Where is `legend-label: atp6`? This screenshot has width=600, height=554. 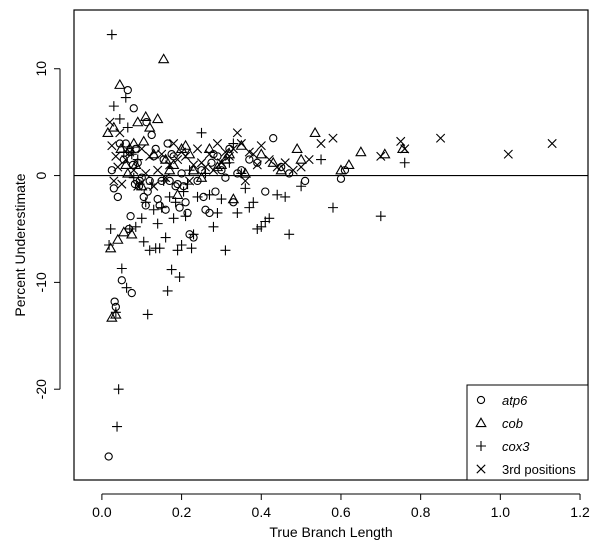 legend-label: atp6 is located at coordinates (515, 400).